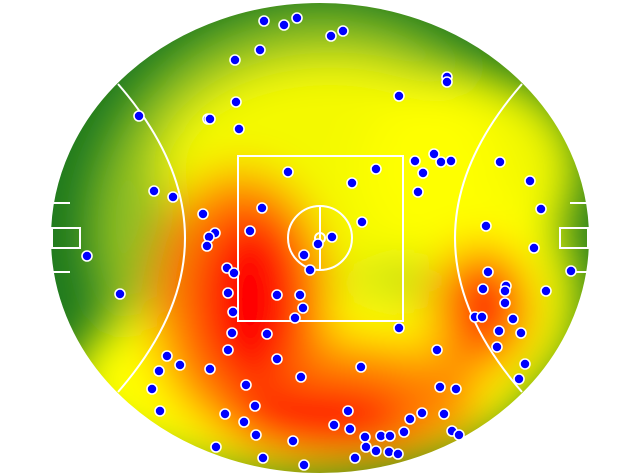  I want to click on left-50m-arc, so click(151, 238).